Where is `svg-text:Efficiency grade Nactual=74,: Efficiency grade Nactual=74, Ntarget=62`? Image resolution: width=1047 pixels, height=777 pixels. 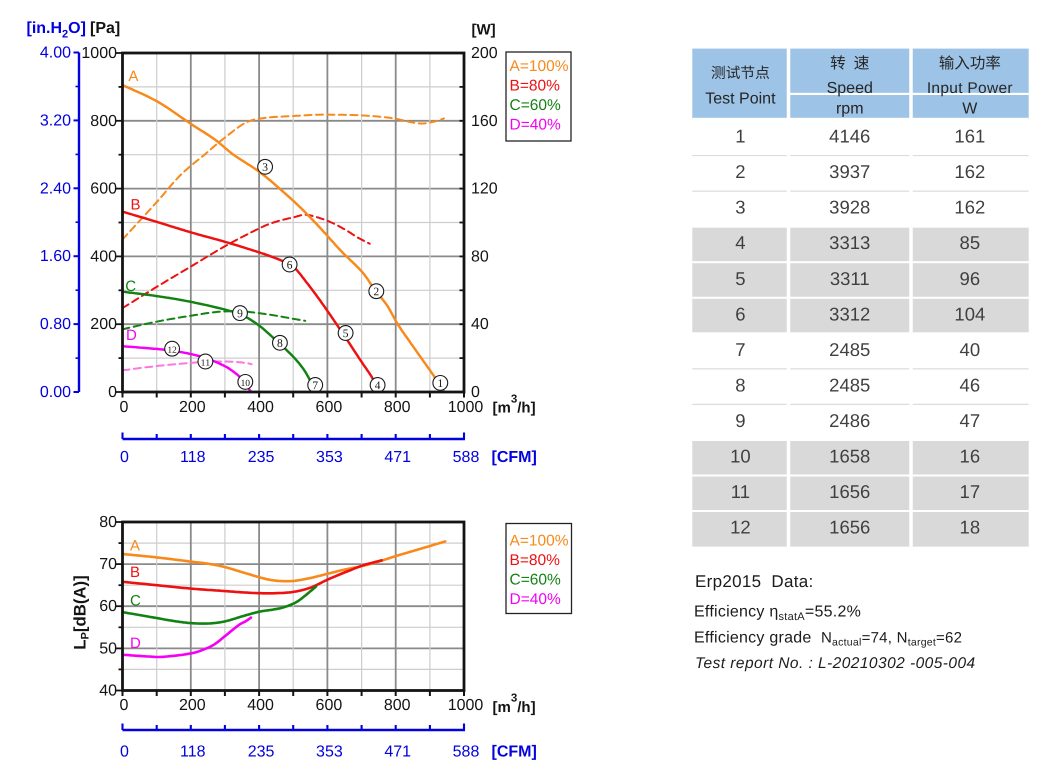 svg-text:Efficiency grade Nactual=74,: Efficiency grade Nactual=74, Ntarget=62 is located at coordinates (828, 639).